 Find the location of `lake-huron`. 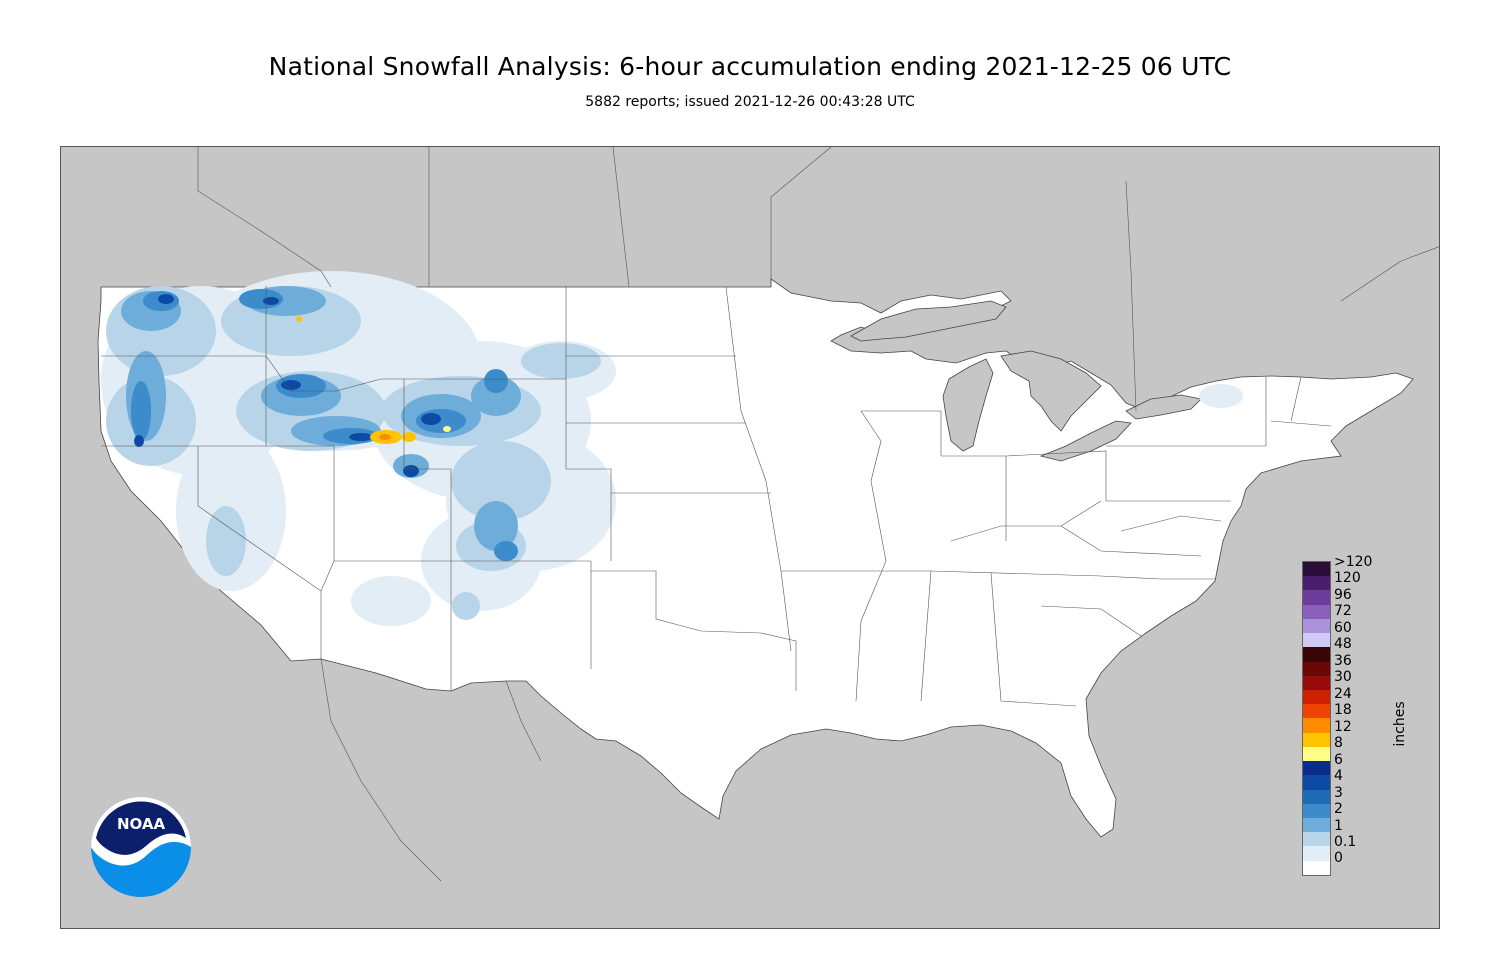

lake-huron is located at coordinates (1051, 391).